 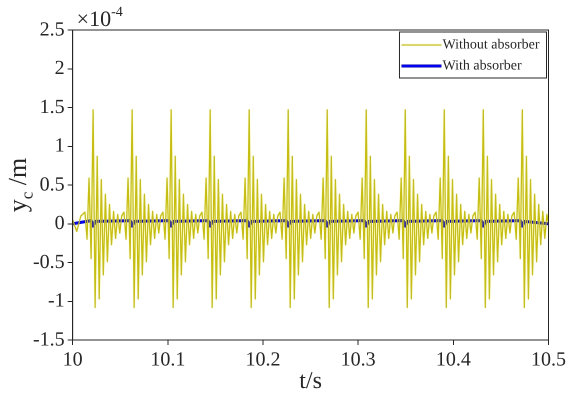 What do you see at coordinates (48, 261) in the screenshot?
I see `y-tick-label: -0.5` at bounding box center [48, 261].